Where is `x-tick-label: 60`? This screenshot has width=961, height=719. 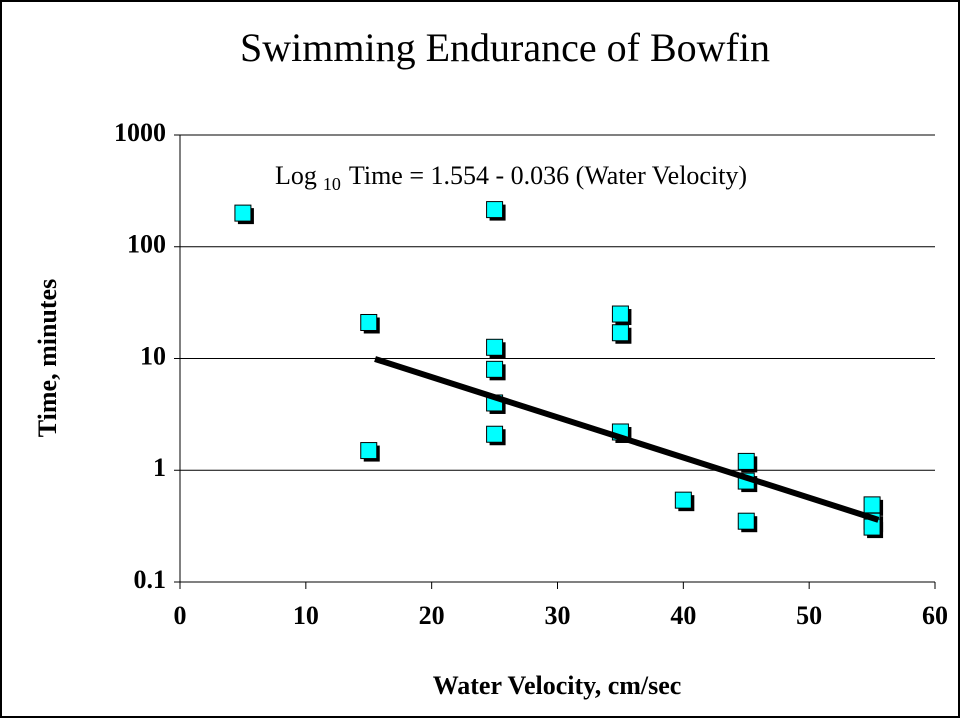
x-tick-label: 60 is located at coordinates (935, 615).